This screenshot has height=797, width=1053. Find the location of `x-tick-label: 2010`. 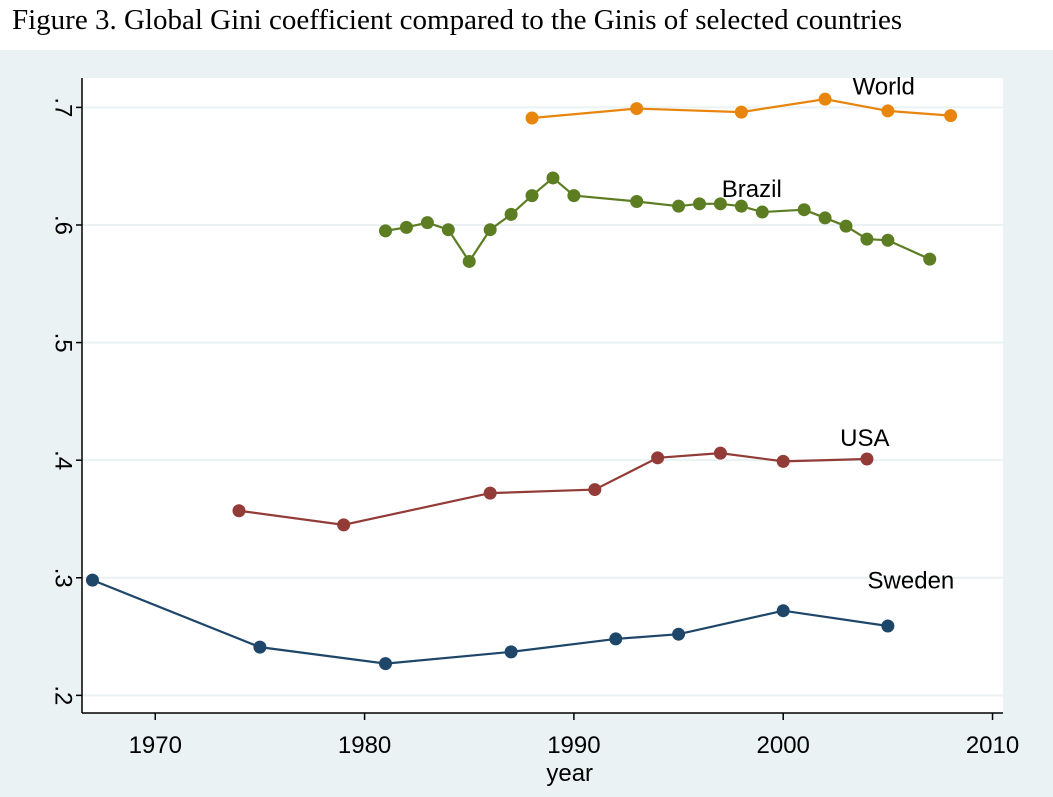

x-tick-label: 2010 is located at coordinates (992, 745).